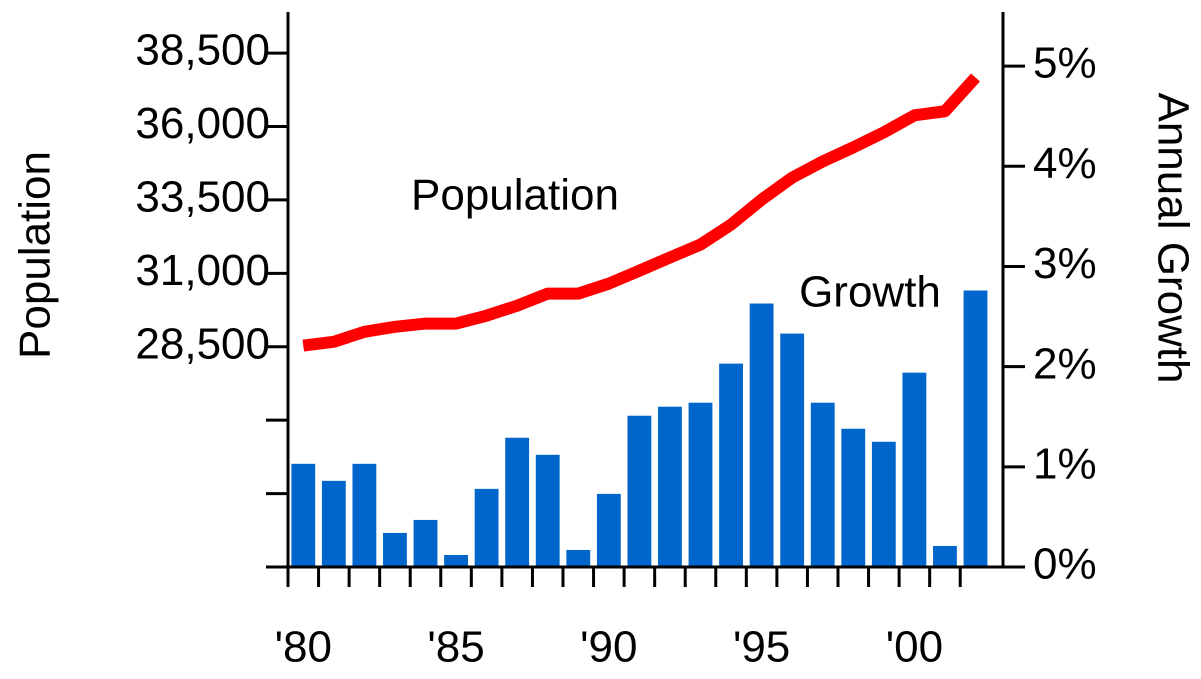 The height and width of the screenshot is (679, 1201). What do you see at coordinates (35, 255) in the screenshot?
I see `y-axis-label: Population` at bounding box center [35, 255].